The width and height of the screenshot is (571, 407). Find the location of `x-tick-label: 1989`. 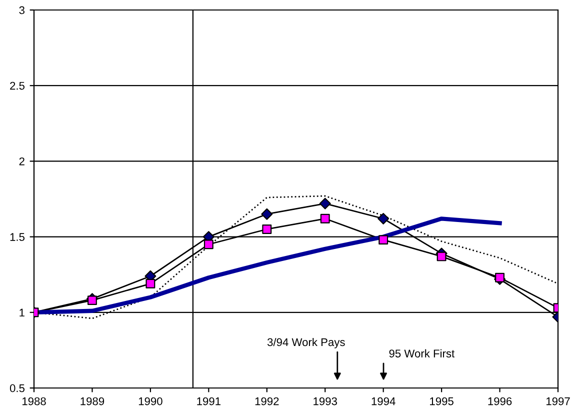

x-tick-label: 1989 is located at coordinates (92, 401).